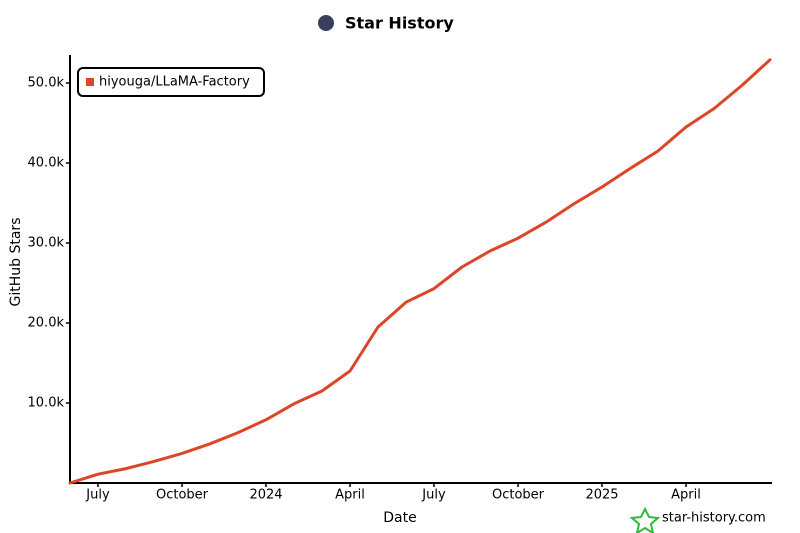 Image resolution: width=800 pixels, height=533 pixels. I want to click on y-tick-label: 10.0k, so click(46, 403).